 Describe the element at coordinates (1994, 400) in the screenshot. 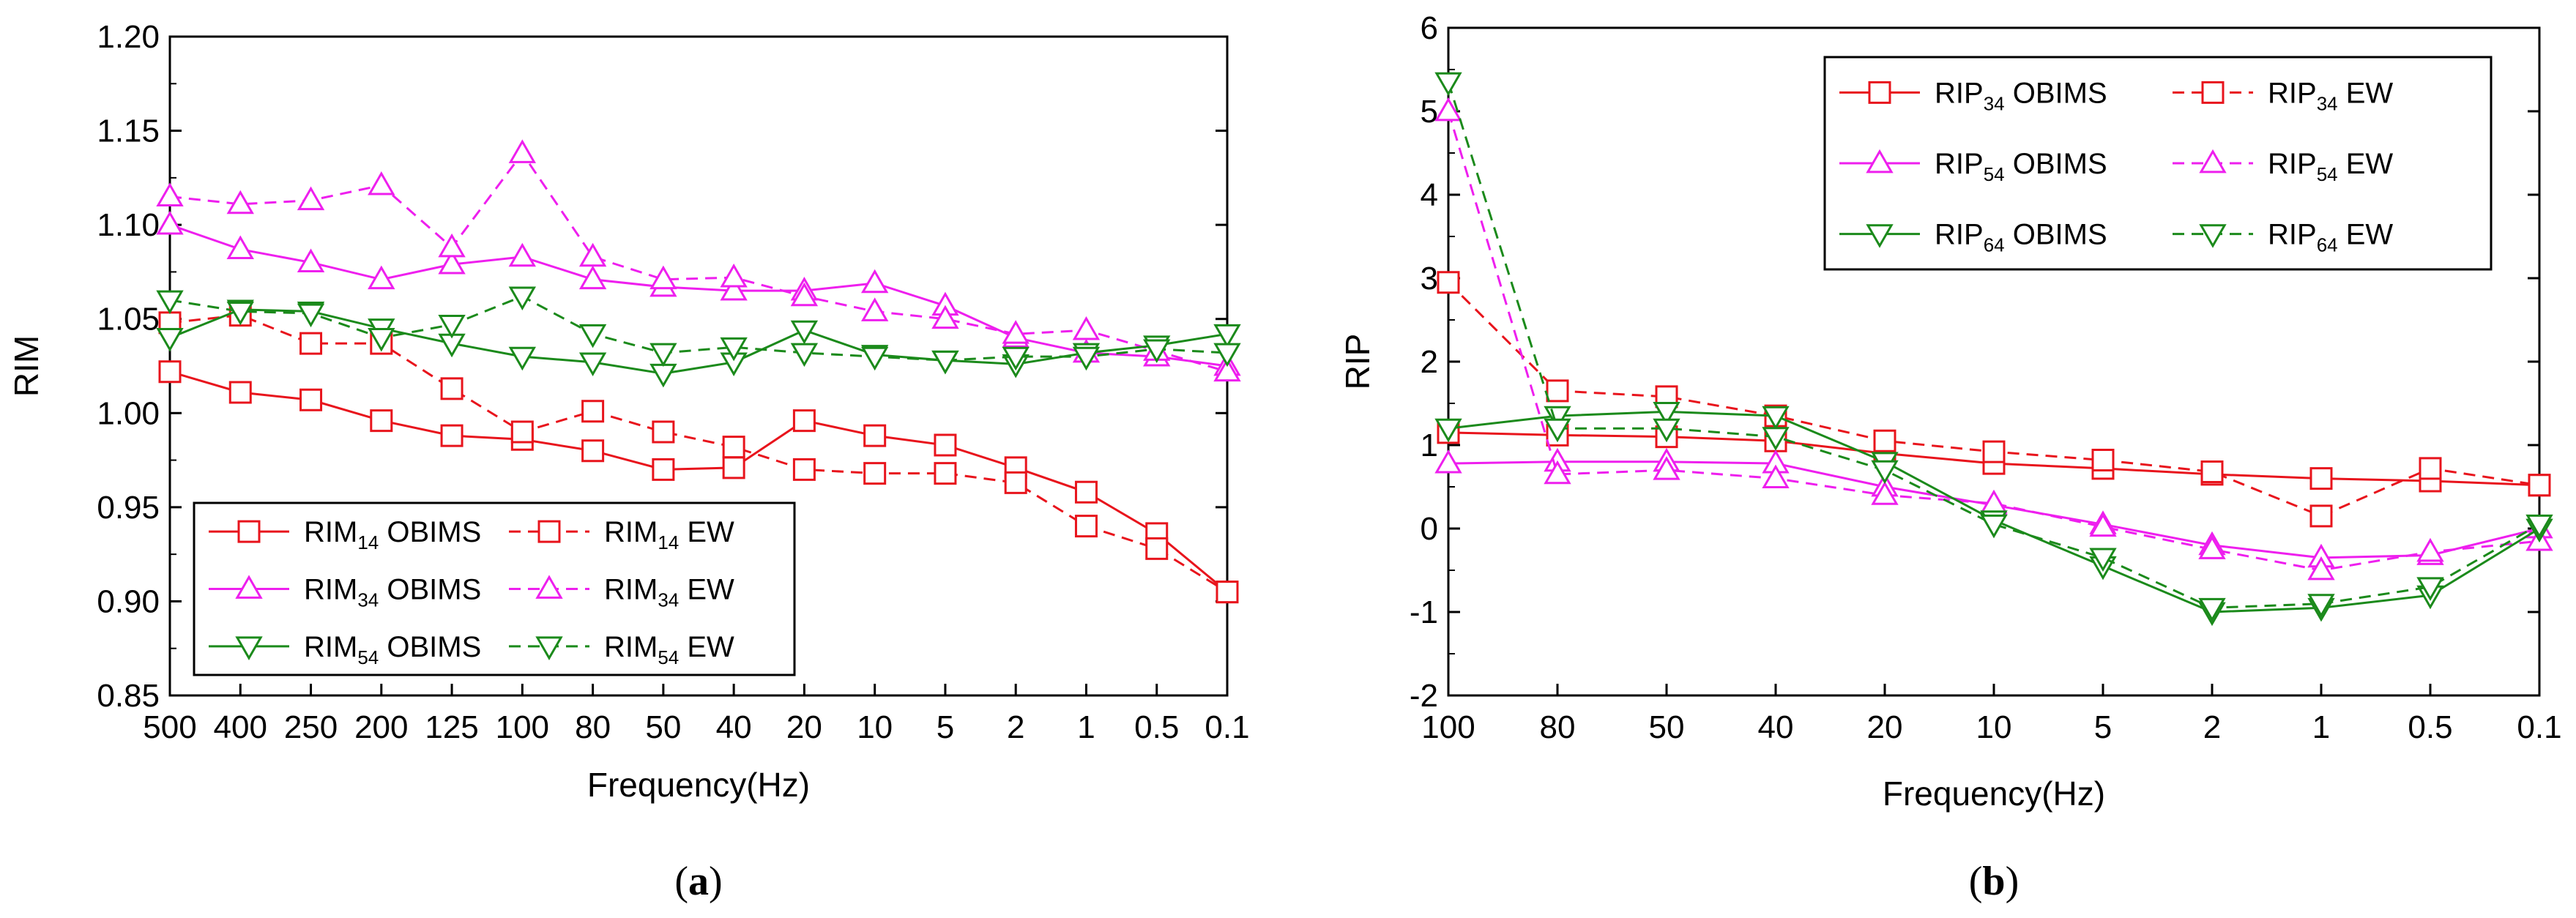

I see `series-rip34-ew` at that location.